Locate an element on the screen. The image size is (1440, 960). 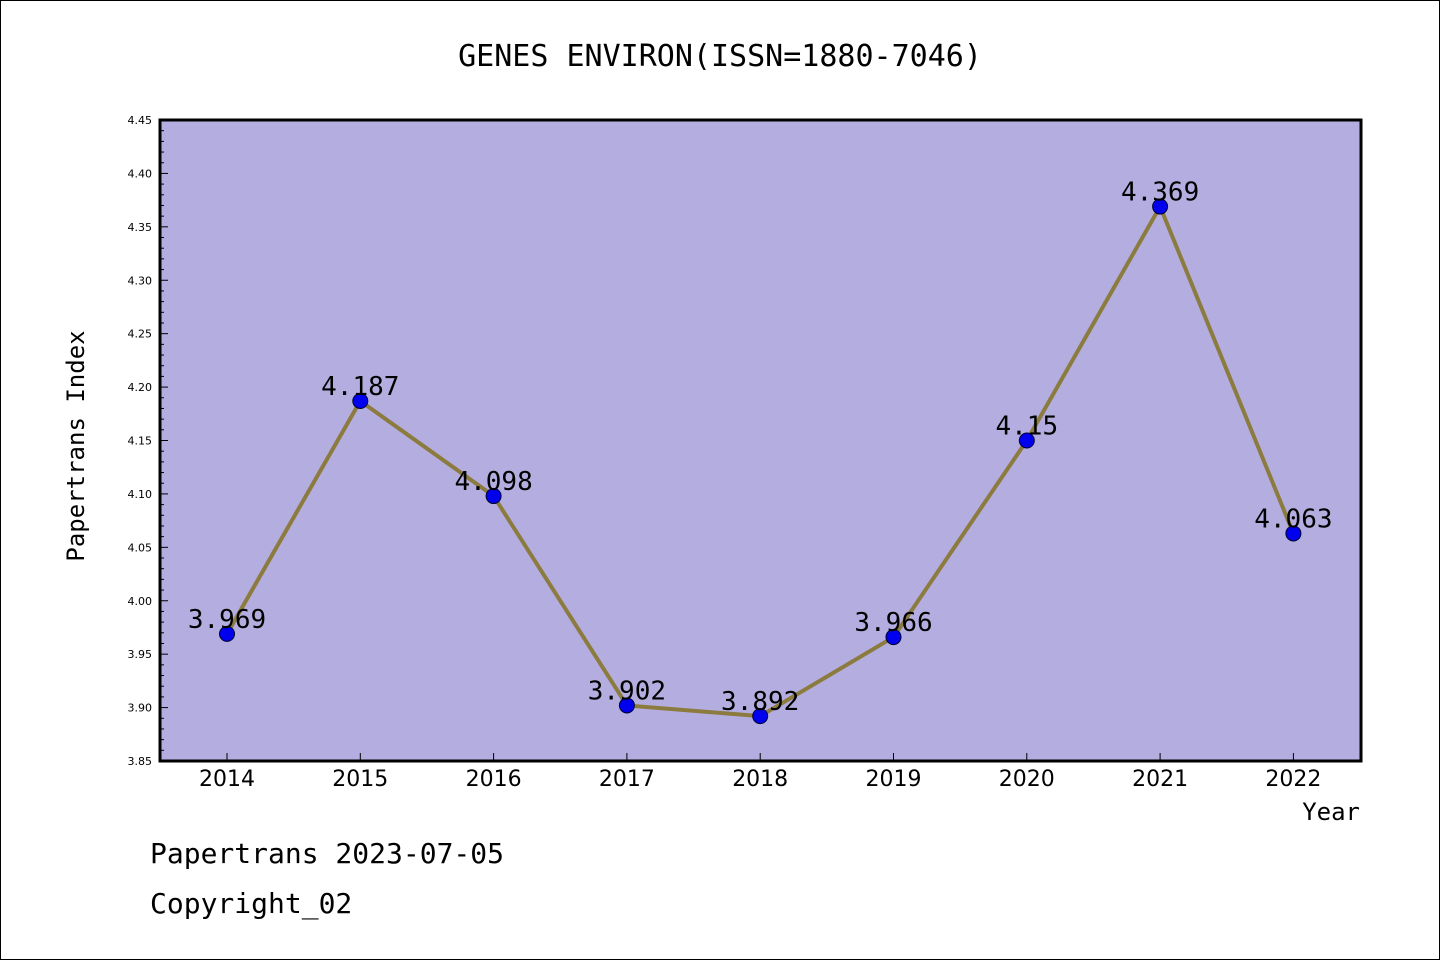
data-label: 4.063 is located at coordinates (1293, 519).